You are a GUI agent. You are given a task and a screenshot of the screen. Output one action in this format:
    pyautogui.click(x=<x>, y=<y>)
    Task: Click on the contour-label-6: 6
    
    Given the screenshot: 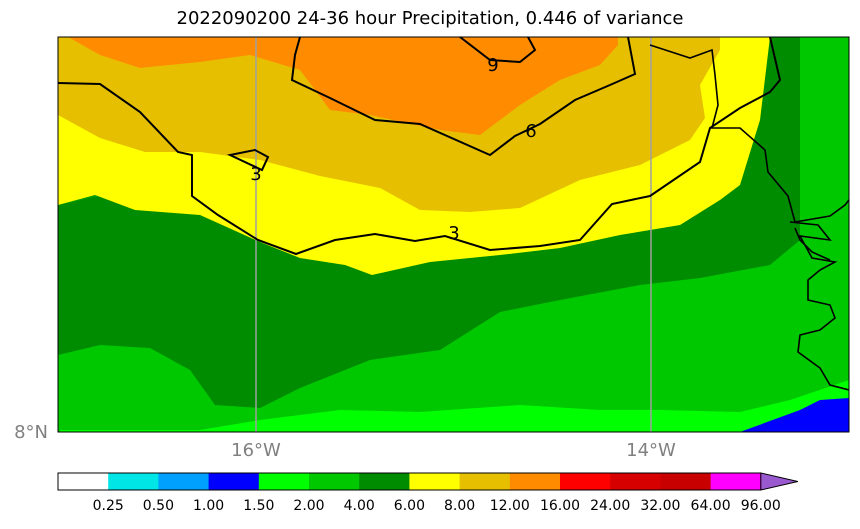 What is the action you would take?
    pyautogui.click(x=530, y=131)
    